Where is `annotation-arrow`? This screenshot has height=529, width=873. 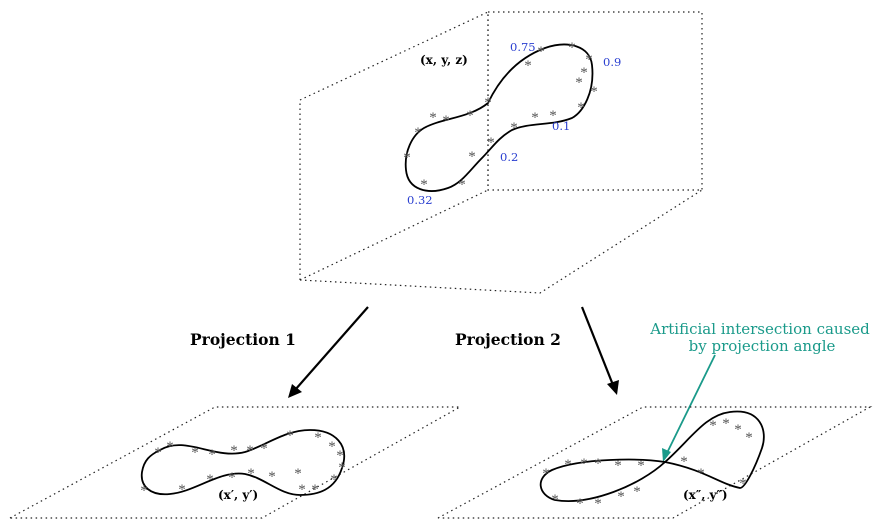
annotation-arrow is located at coordinates (689, 408).